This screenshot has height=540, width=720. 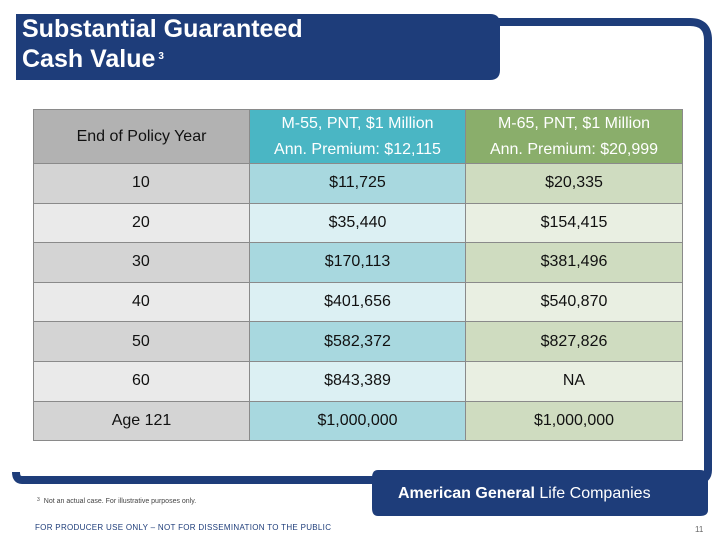 I want to click on cell-m65: $20,335, so click(x=574, y=183).